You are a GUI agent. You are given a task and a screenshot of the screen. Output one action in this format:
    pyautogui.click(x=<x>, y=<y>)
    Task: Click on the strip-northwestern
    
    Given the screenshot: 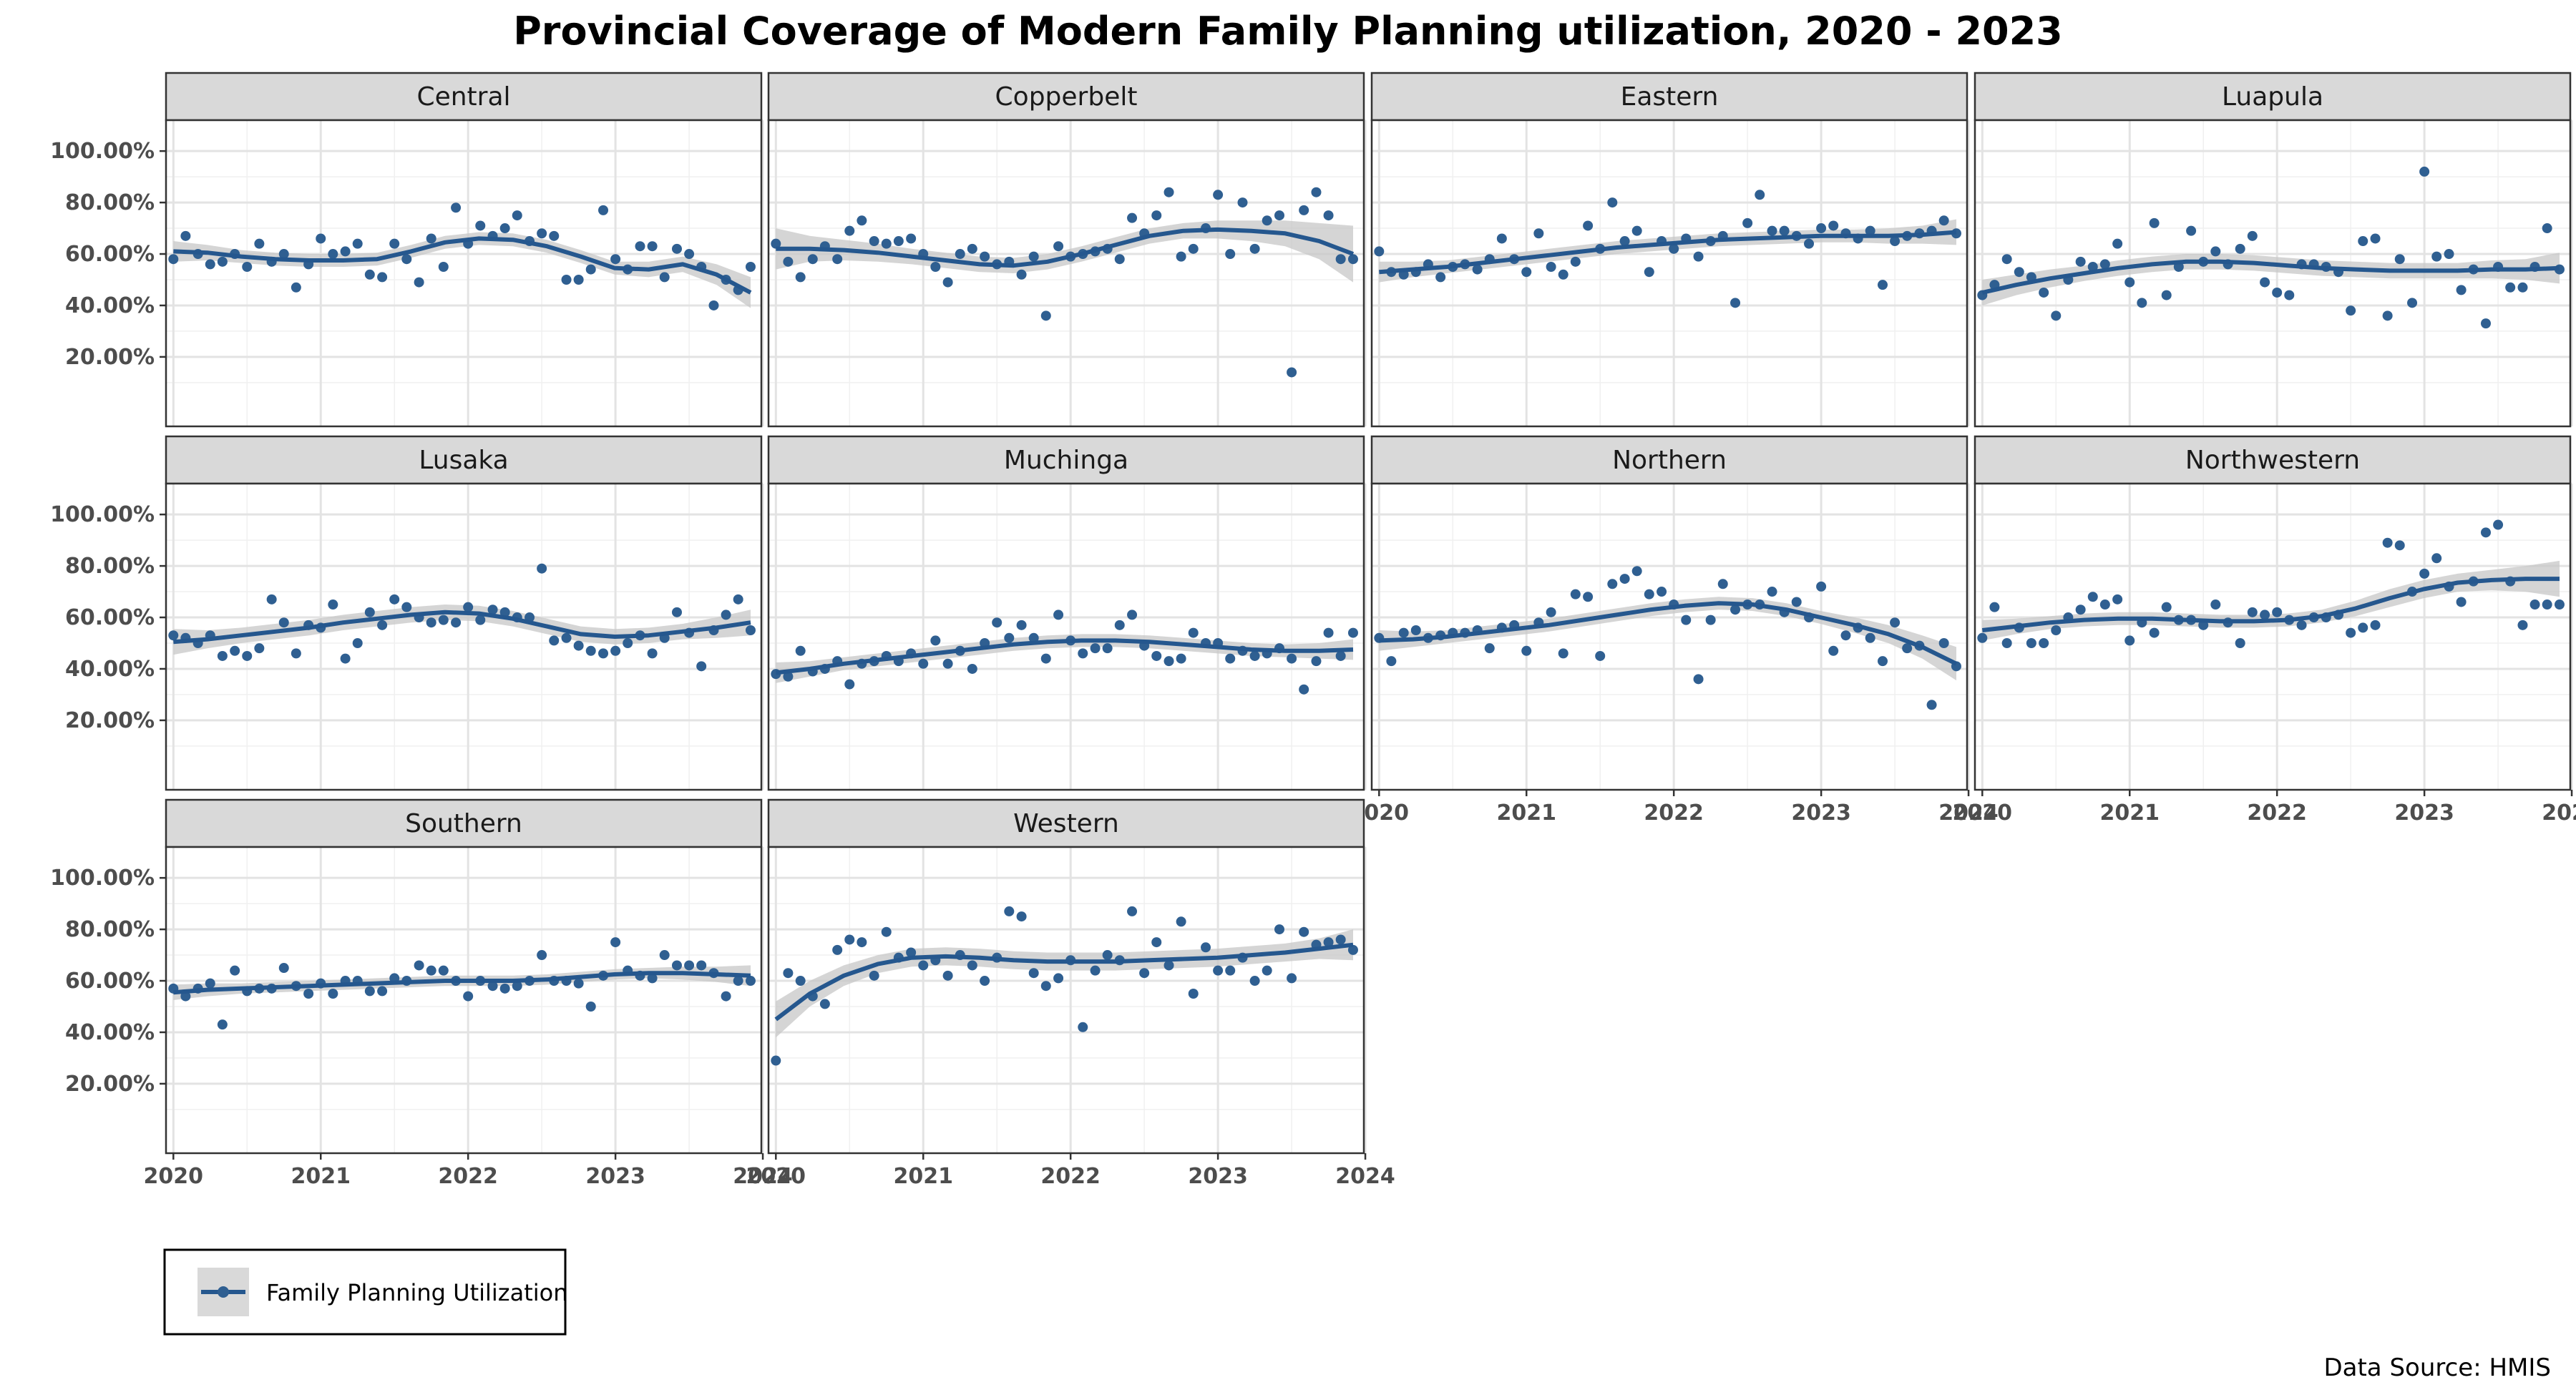 What is the action you would take?
    pyautogui.click(x=2273, y=460)
    